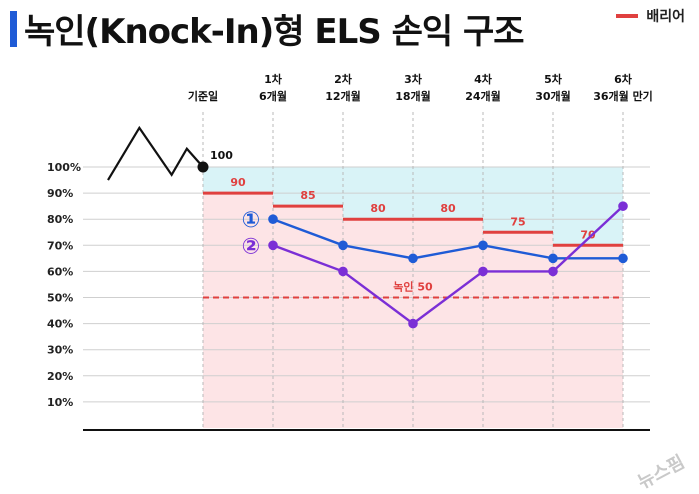 Image resolution: width=699 pixels, height=494 pixels. Describe the element at coordinates (413, 79) in the screenshot. I see `x-label-period-number: 3차` at that location.